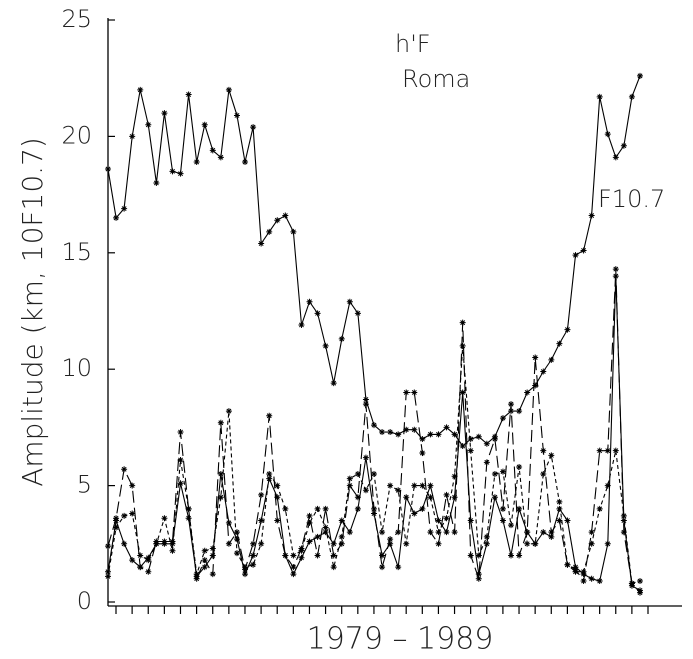 Image resolution: width=693 pixels, height=659 pixels. Describe the element at coordinates (76, 252) in the screenshot. I see `y-tick-label: 15` at that location.